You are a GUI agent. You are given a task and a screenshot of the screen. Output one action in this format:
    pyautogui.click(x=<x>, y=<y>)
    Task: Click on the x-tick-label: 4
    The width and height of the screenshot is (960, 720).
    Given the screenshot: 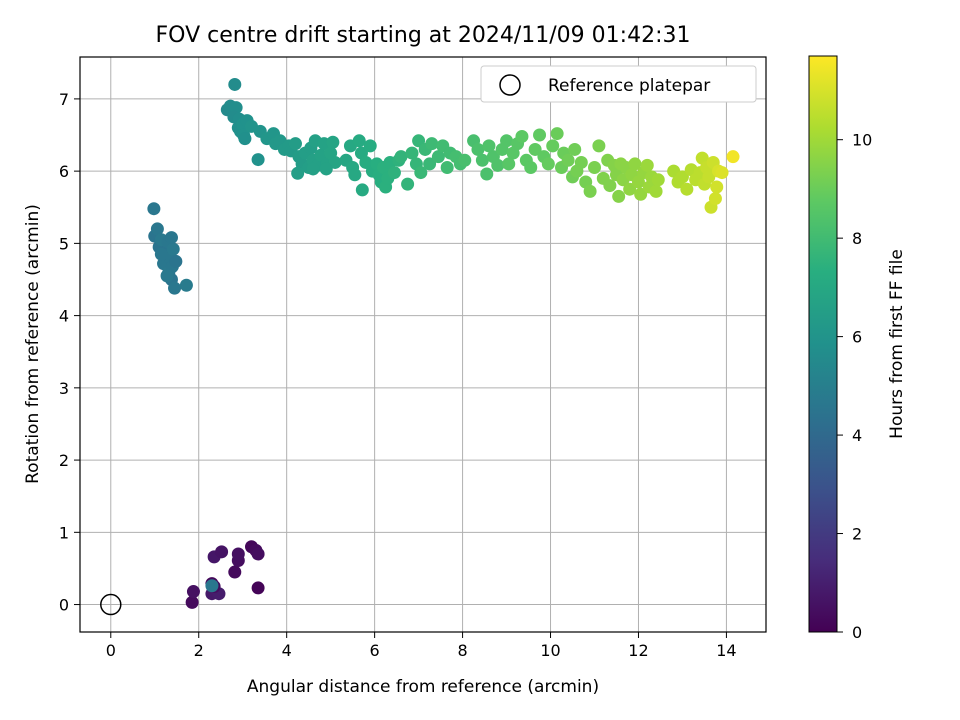 What is the action you would take?
    pyautogui.click(x=287, y=650)
    